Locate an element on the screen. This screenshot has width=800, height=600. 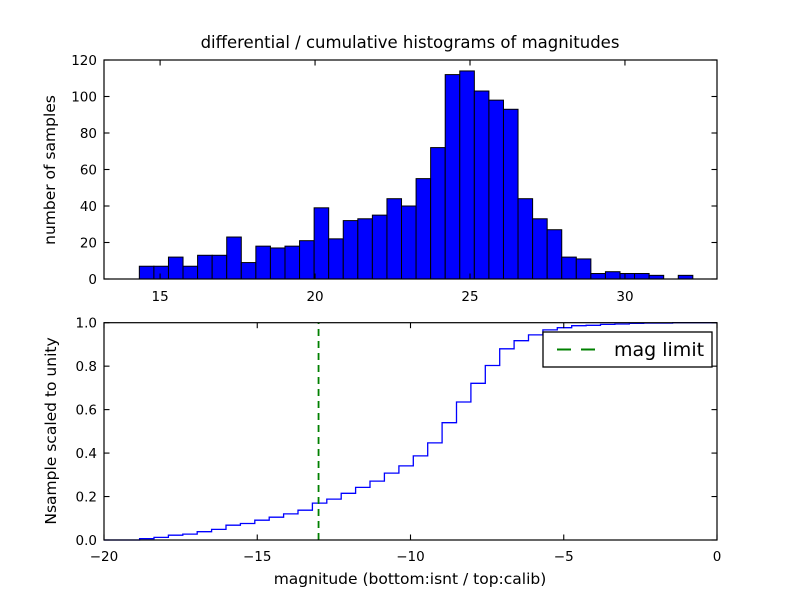
legend-label: mag limit is located at coordinates (659, 350).